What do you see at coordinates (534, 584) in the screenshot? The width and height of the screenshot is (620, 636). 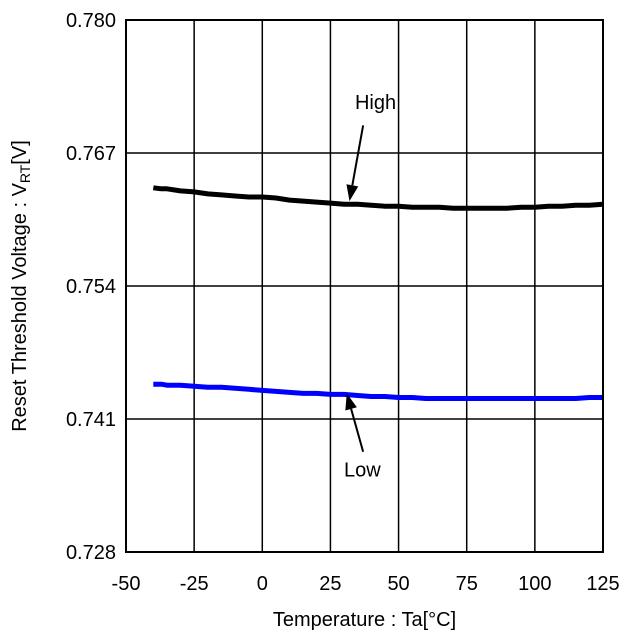 I see `x-tick-label: 100` at bounding box center [534, 584].